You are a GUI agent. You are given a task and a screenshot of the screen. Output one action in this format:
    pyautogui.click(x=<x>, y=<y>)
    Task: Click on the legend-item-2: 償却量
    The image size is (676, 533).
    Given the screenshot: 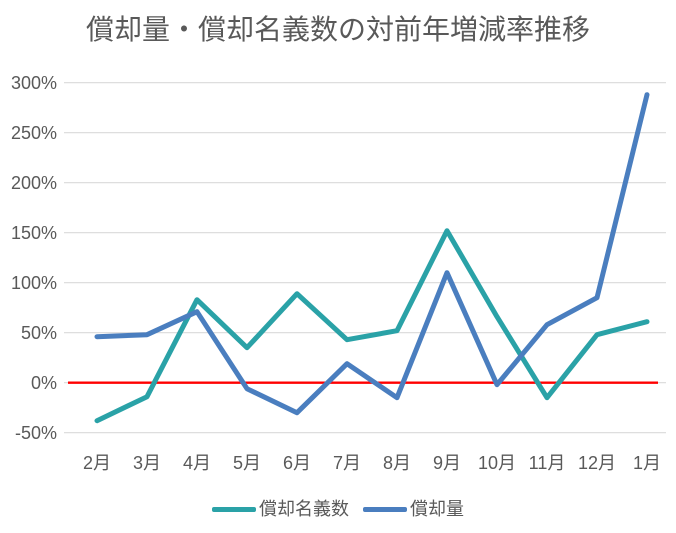 What is the action you would take?
    pyautogui.click(x=413, y=509)
    